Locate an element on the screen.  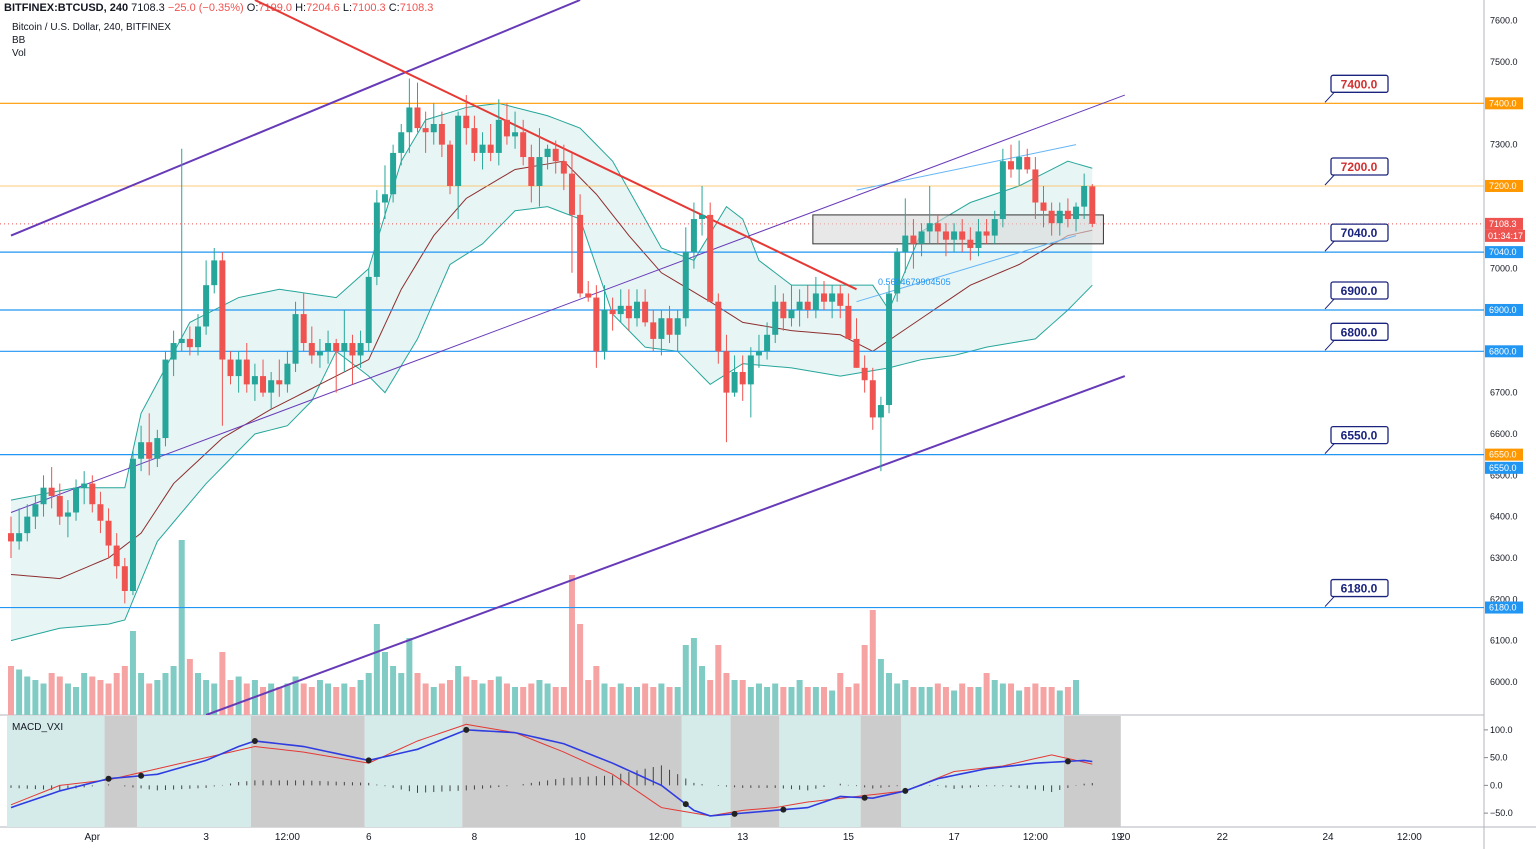
time-tick-15: 15 is located at coordinates (849, 837).